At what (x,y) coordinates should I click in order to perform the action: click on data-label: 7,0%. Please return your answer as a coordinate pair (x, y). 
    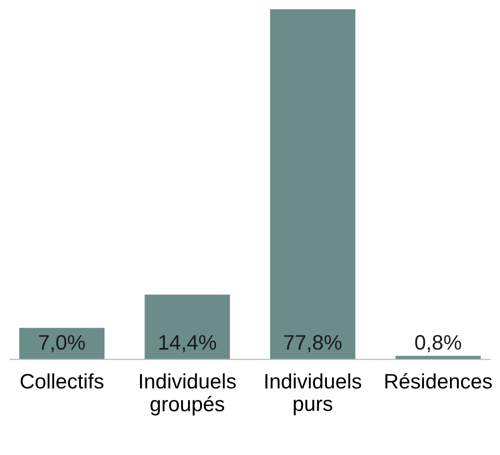
    Looking at the image, I should click on (62, 343).